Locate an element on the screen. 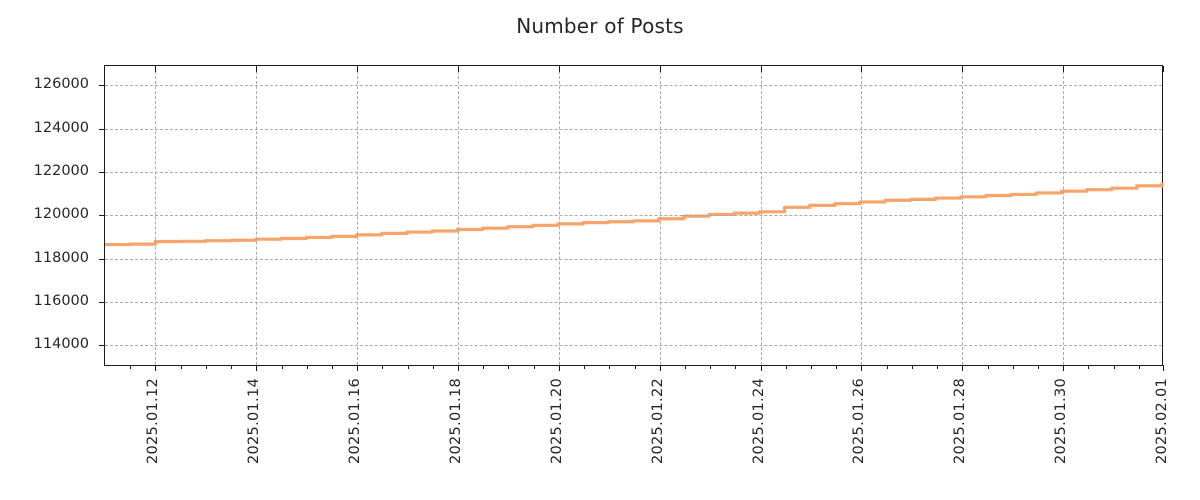 Image resolution: width=1200 pixels, height=500 pixels. y-axis-tick-label: 116000 is located at coordinates (61, 301).